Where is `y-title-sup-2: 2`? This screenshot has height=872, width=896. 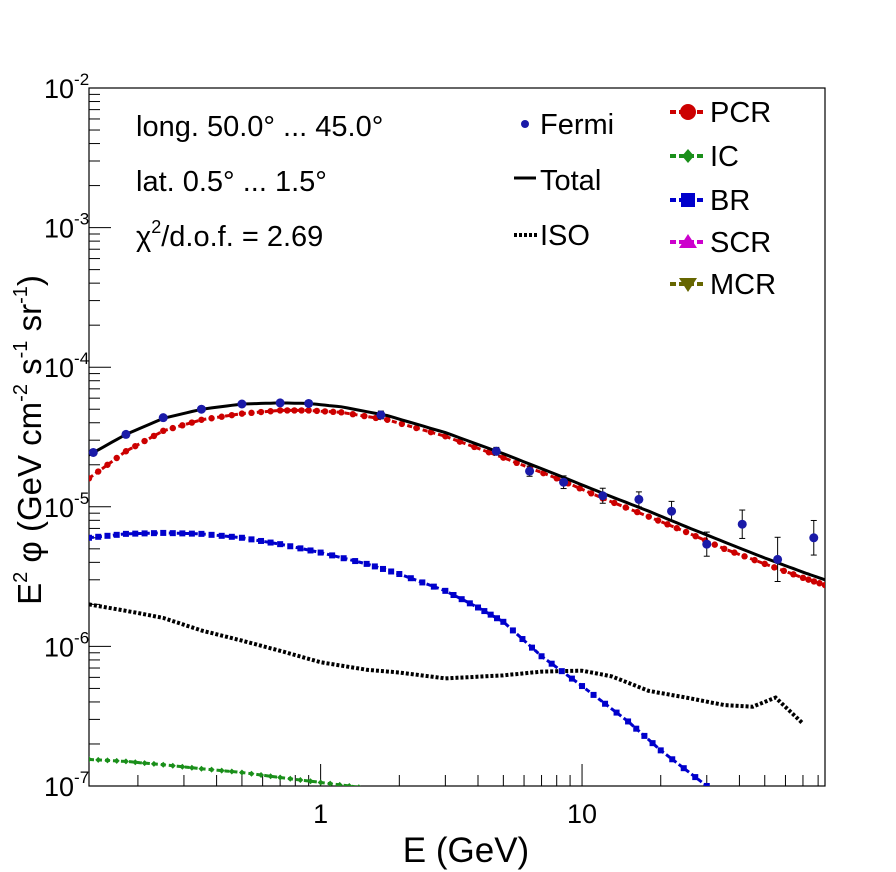 y-title-sup-2: 2 is located at coordinates (21, 577).